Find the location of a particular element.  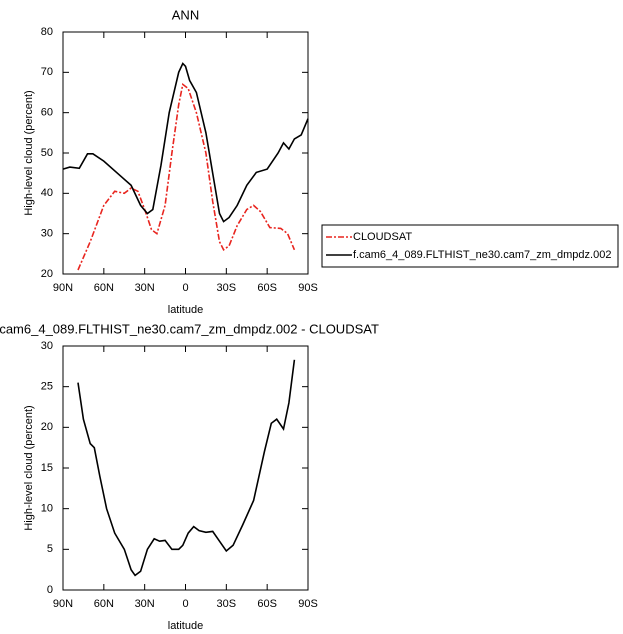

y-tick-label: 40 is located at coordinates (47, 193).